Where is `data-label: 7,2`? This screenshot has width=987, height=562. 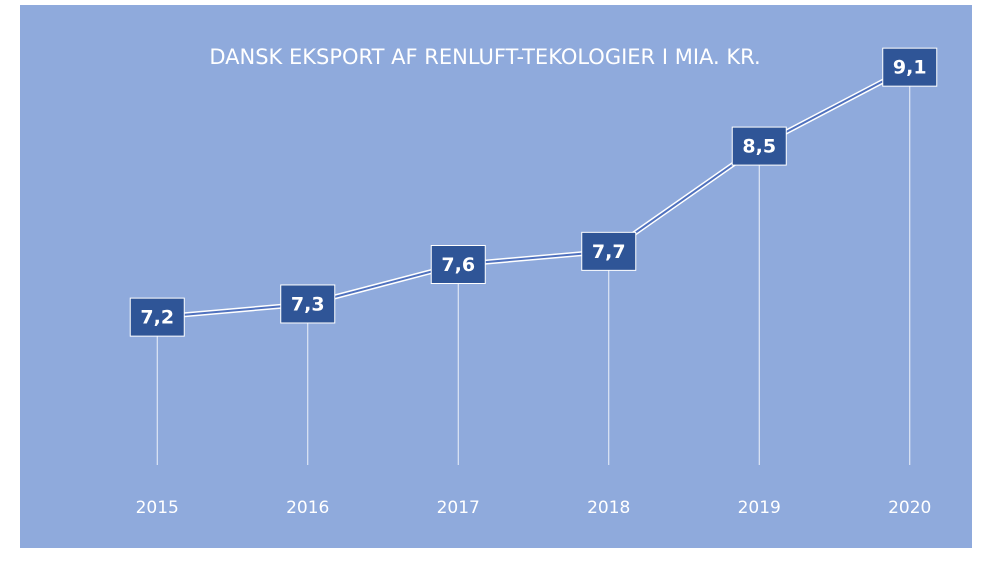 data-label: 7,2 is located at coordinates (157, 318).